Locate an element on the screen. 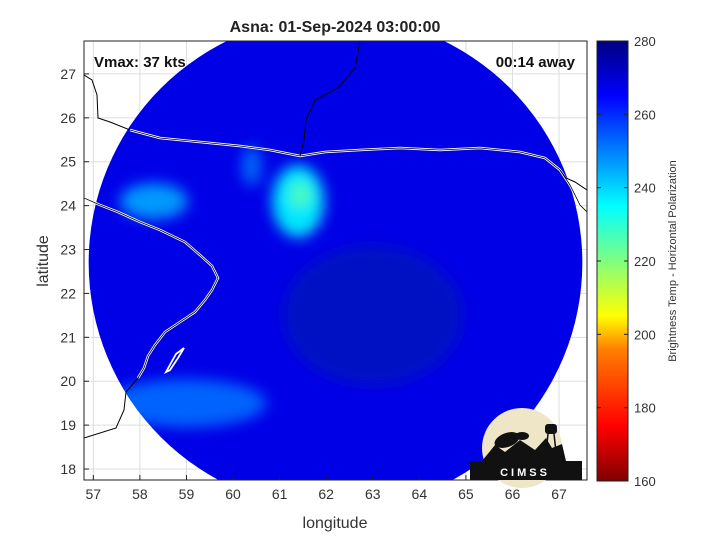 The height and width of the screenshot is (540, 720). colorbar-tick-label: 160 is located at coordinates (645, 481).